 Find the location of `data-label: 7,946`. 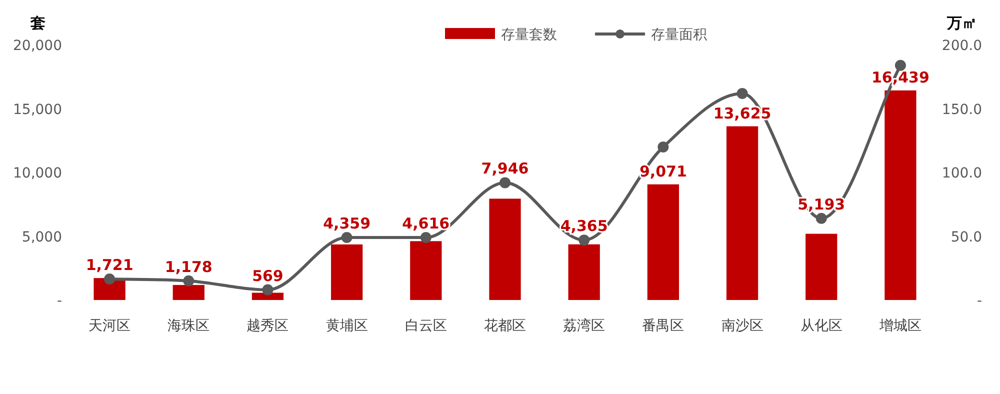

data-label: 7,946 is located at coordinates (505, 169).